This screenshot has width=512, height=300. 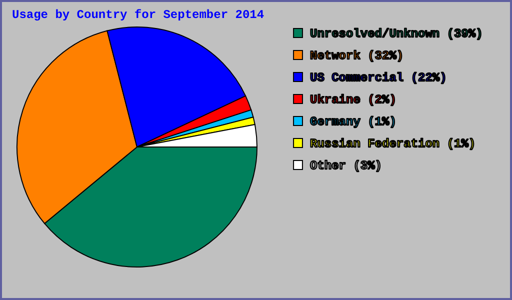 What do you see at coordinates (378, 78) in the screenshot?
I see `legend-label: US Commercial (22%)` at bounding box center [378, 78].